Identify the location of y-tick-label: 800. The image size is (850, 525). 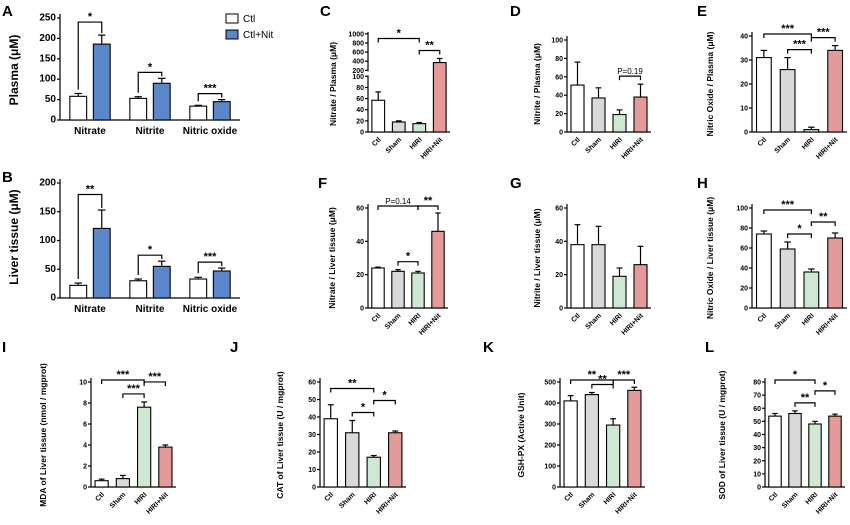
(358, 43).